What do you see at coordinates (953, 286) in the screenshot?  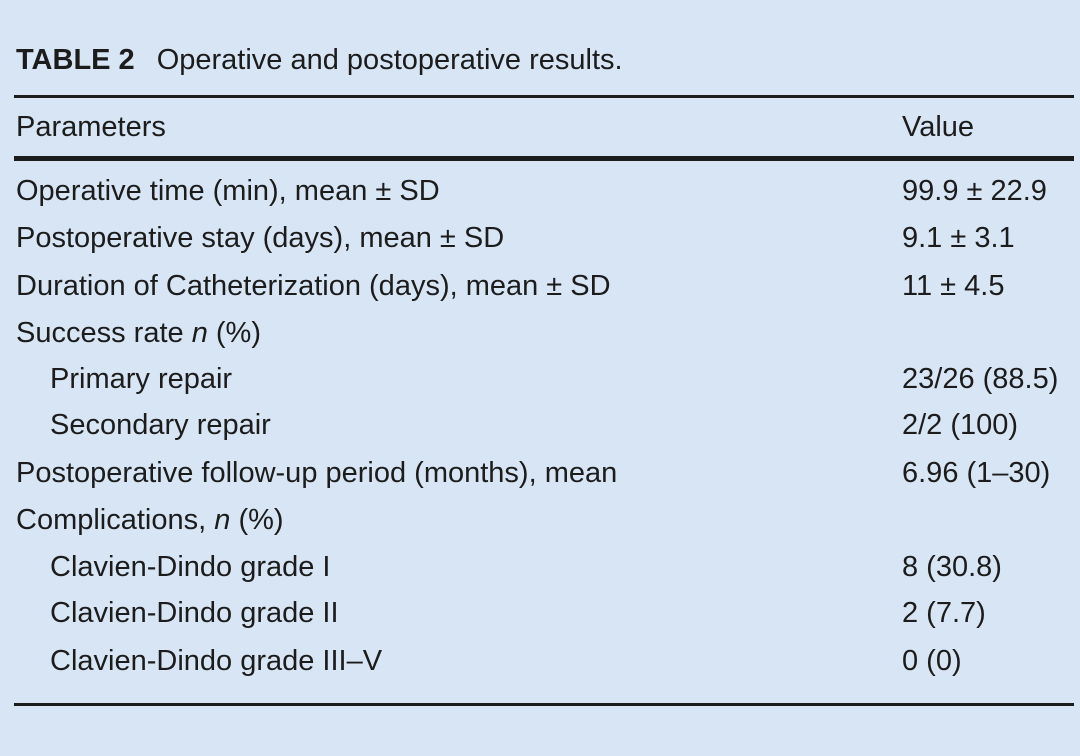 I see `row-value: 11 ± 4.5` at bounding box center [953, 286].